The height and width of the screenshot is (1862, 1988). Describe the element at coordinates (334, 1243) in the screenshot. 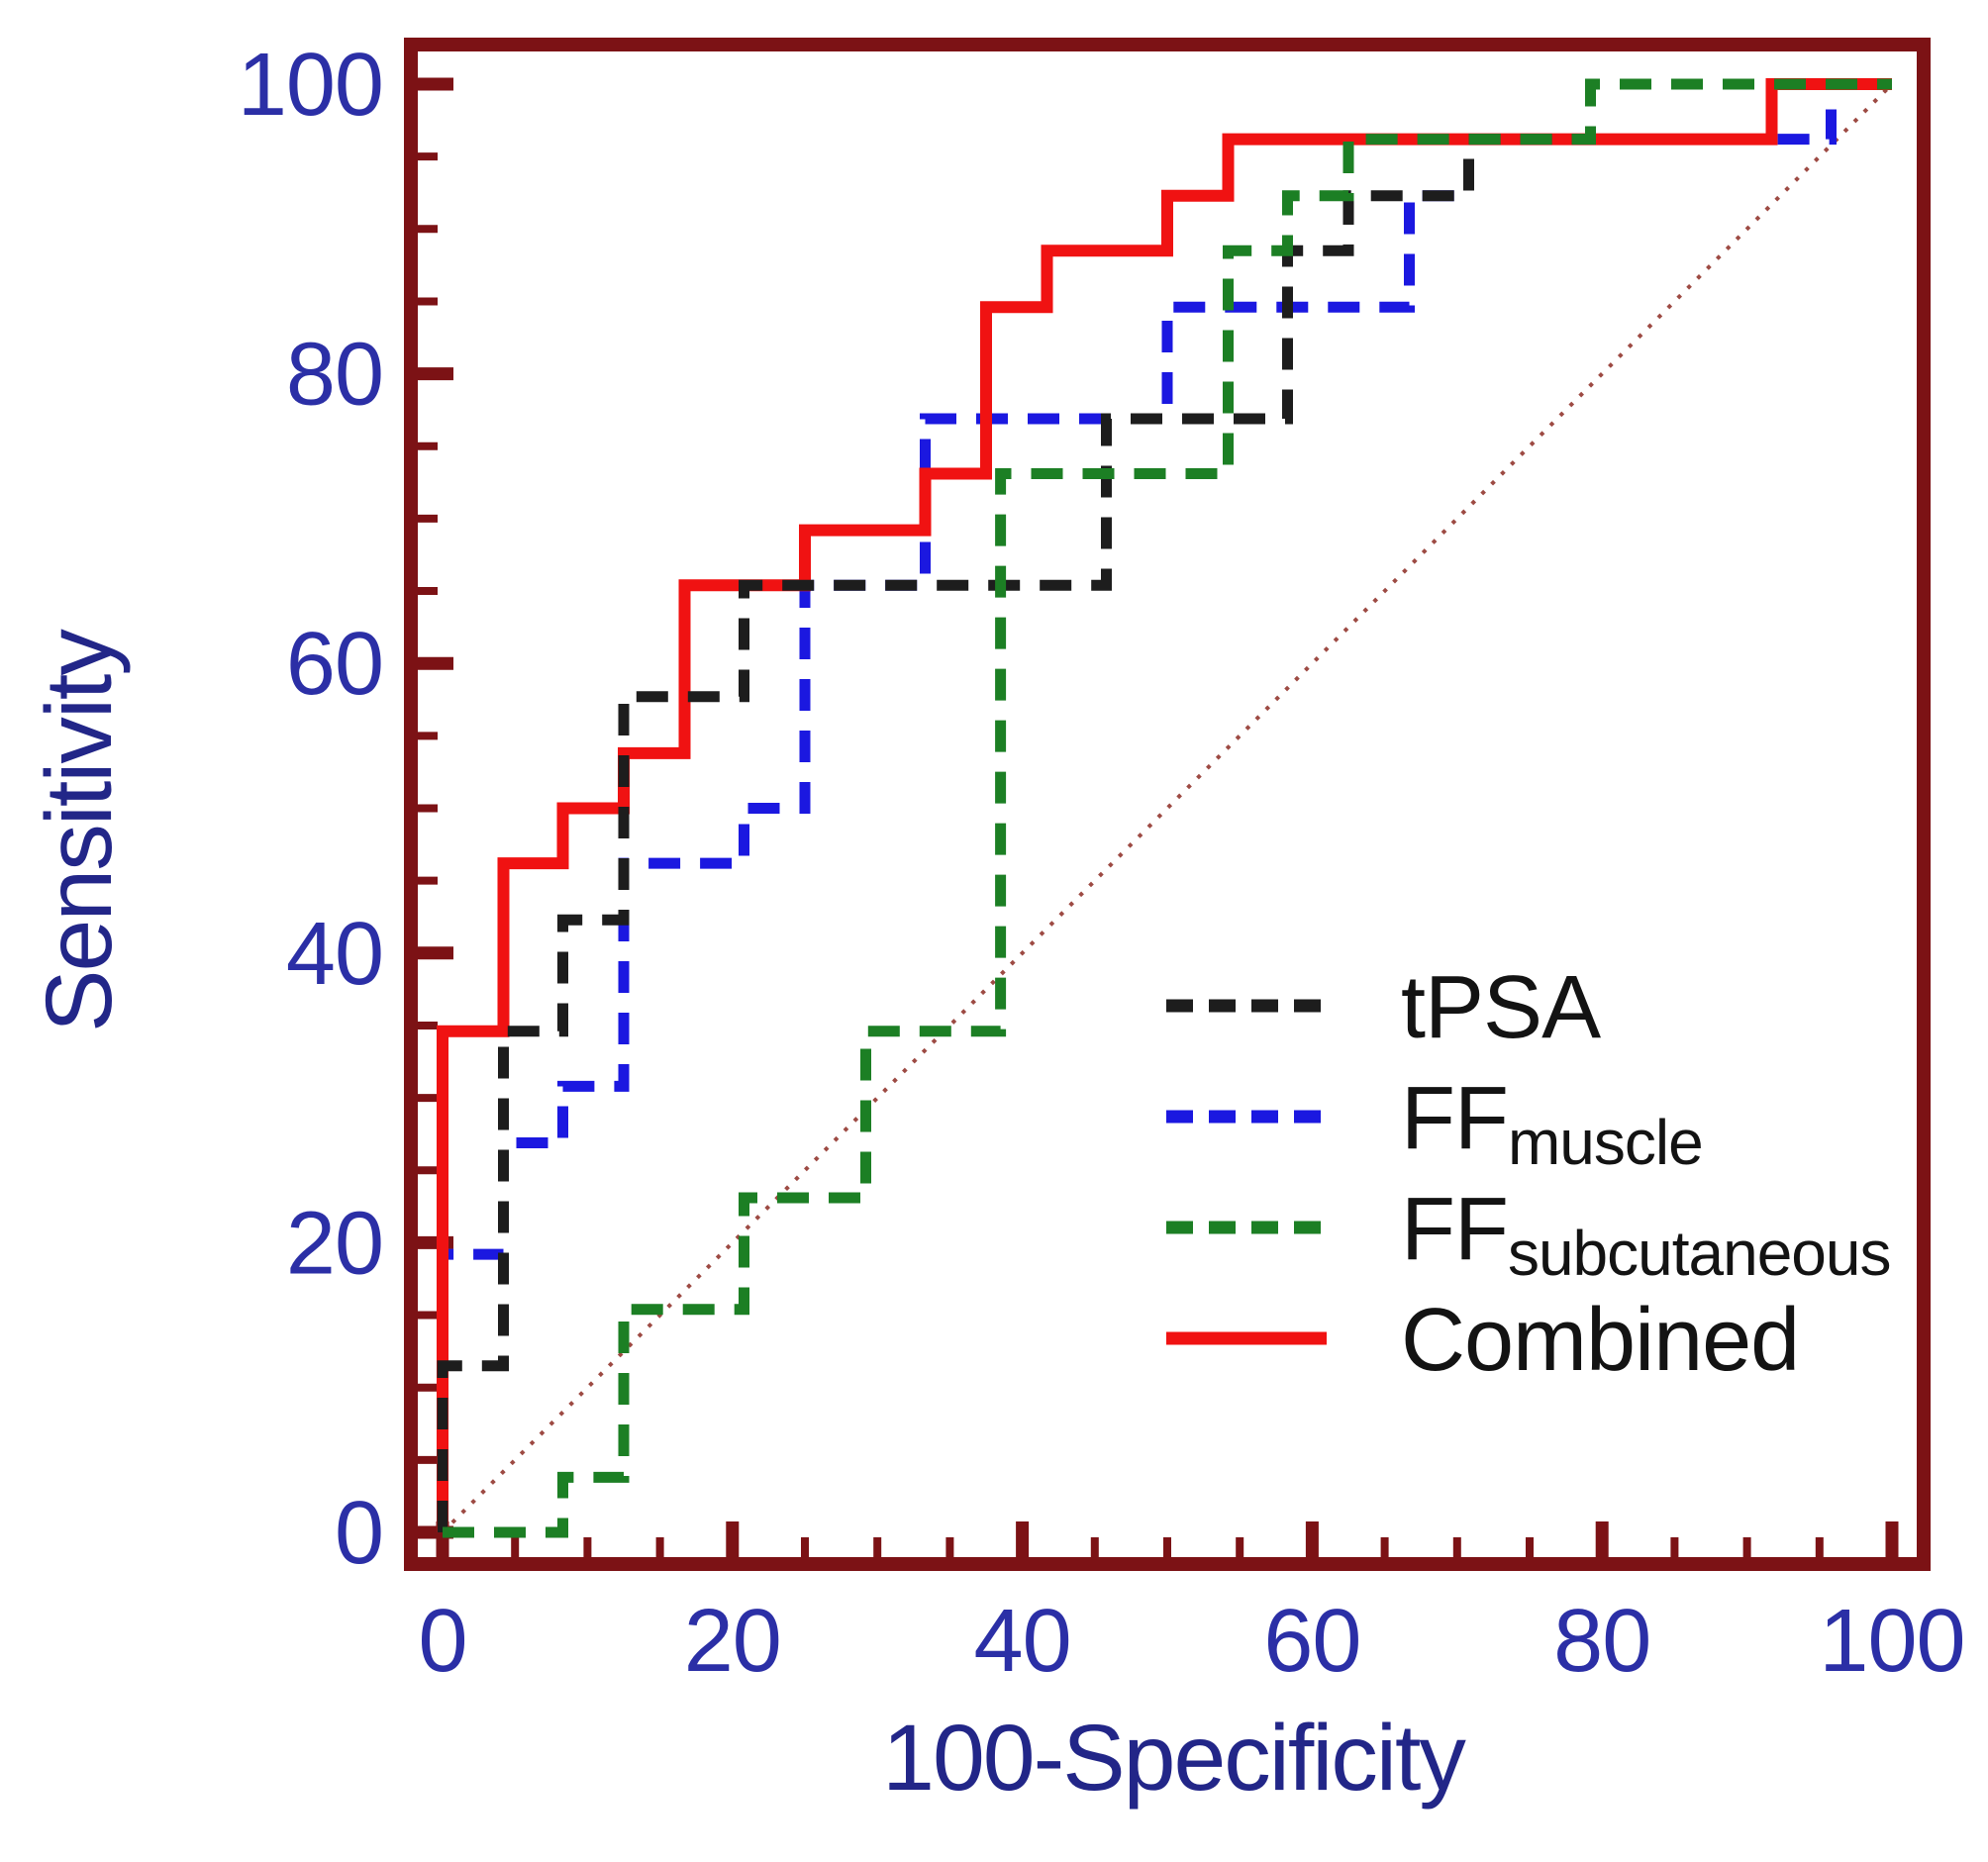

I see `y-tick-label-20: 20` at that location.